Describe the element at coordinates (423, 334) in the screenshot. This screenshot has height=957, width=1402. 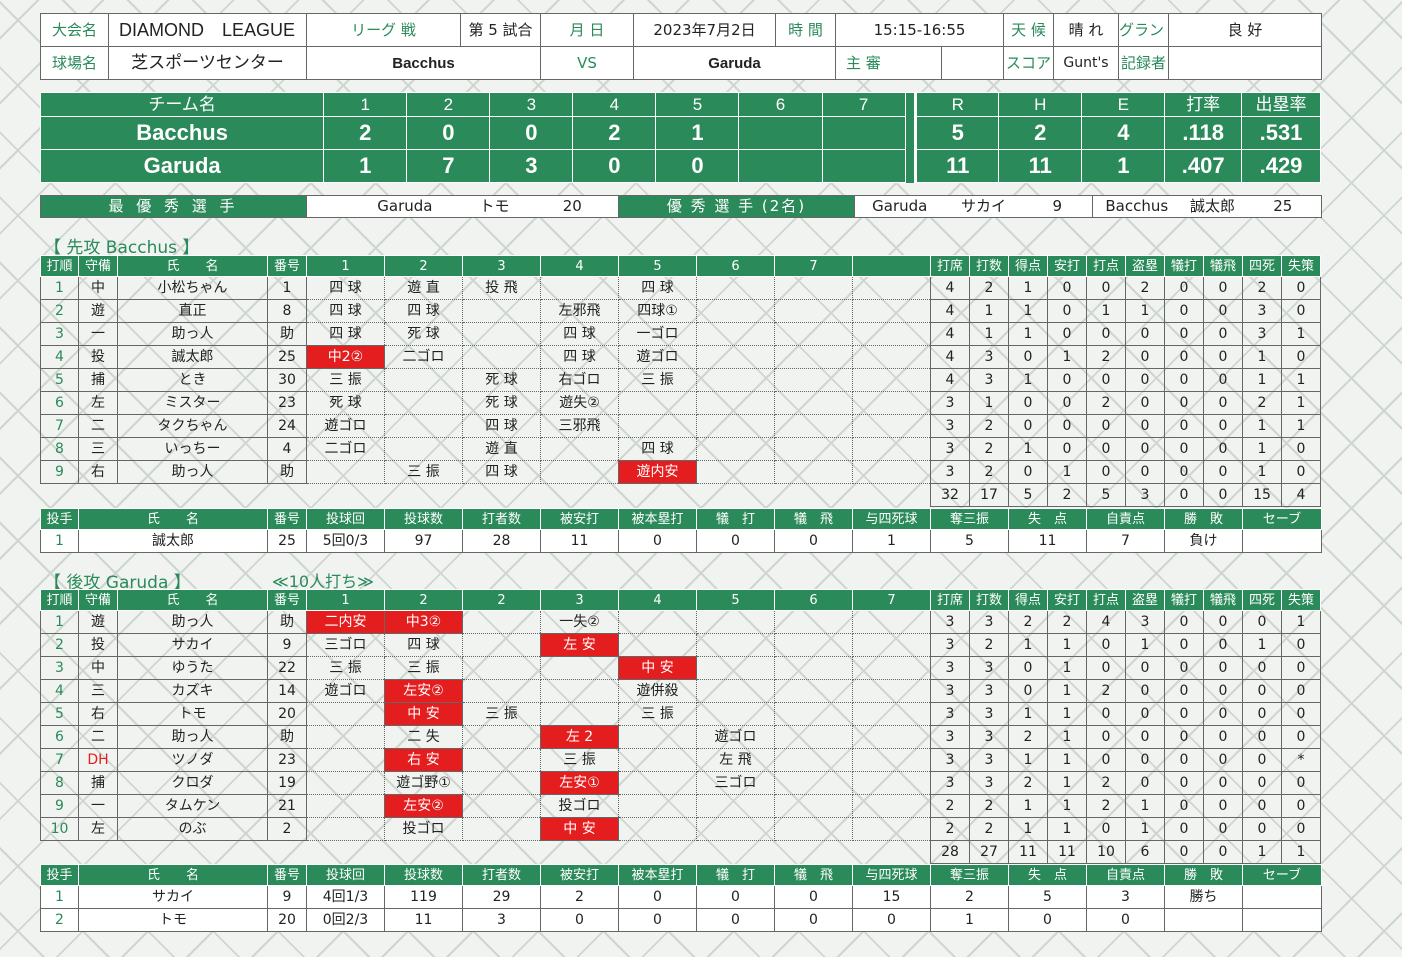
I see `at-bat-result: 死 球` at that location.